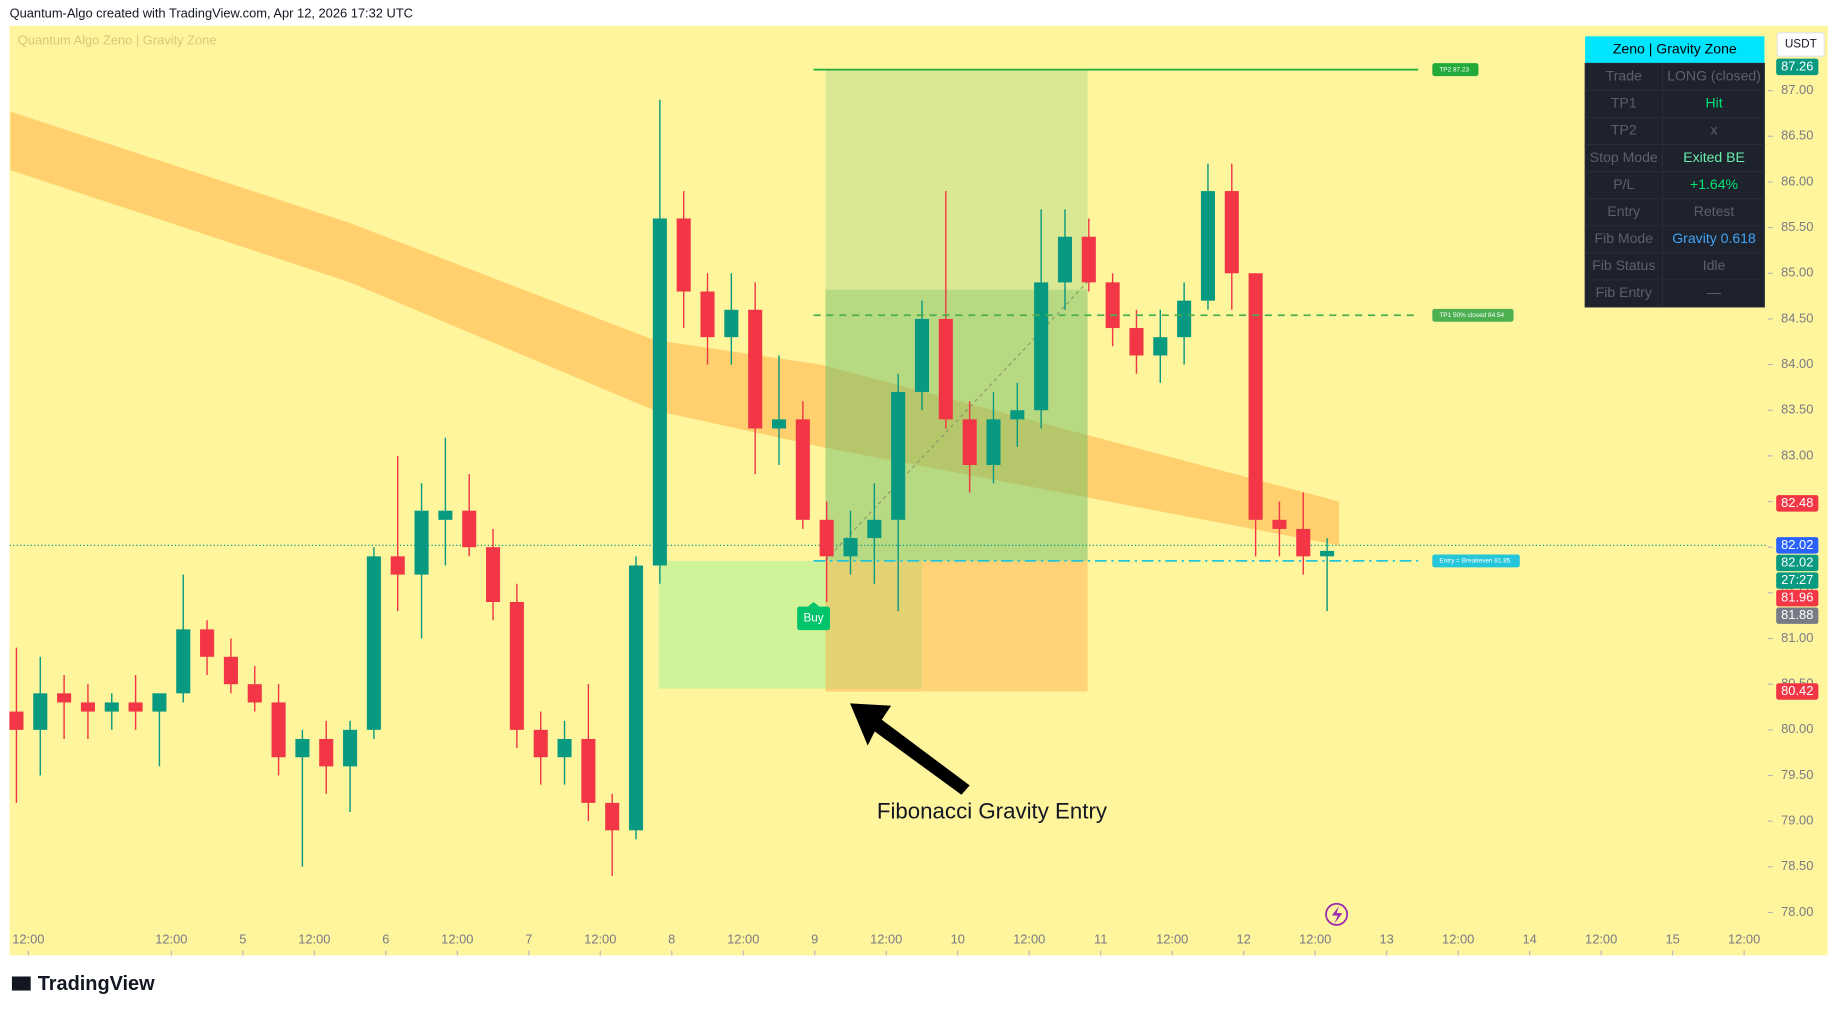 This screenshot has width=1835, height=1014. What do you see at coordinates (1797, 774) in the screenshot?
I see `y-tick-label: 79.50` at bounding box center [1797, 774].